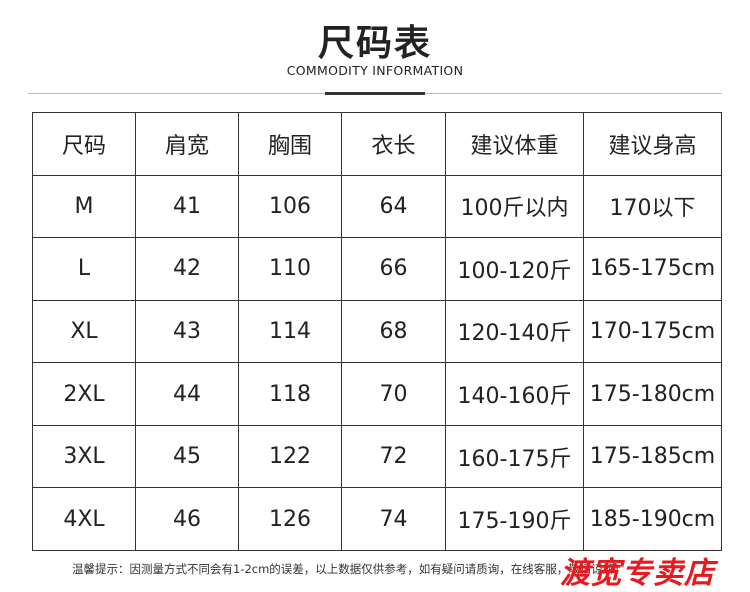  What do you see at coordinates (652, 331) in the screenshot?
I see `cell: 170-175cm` at bounding box center [652, 331].